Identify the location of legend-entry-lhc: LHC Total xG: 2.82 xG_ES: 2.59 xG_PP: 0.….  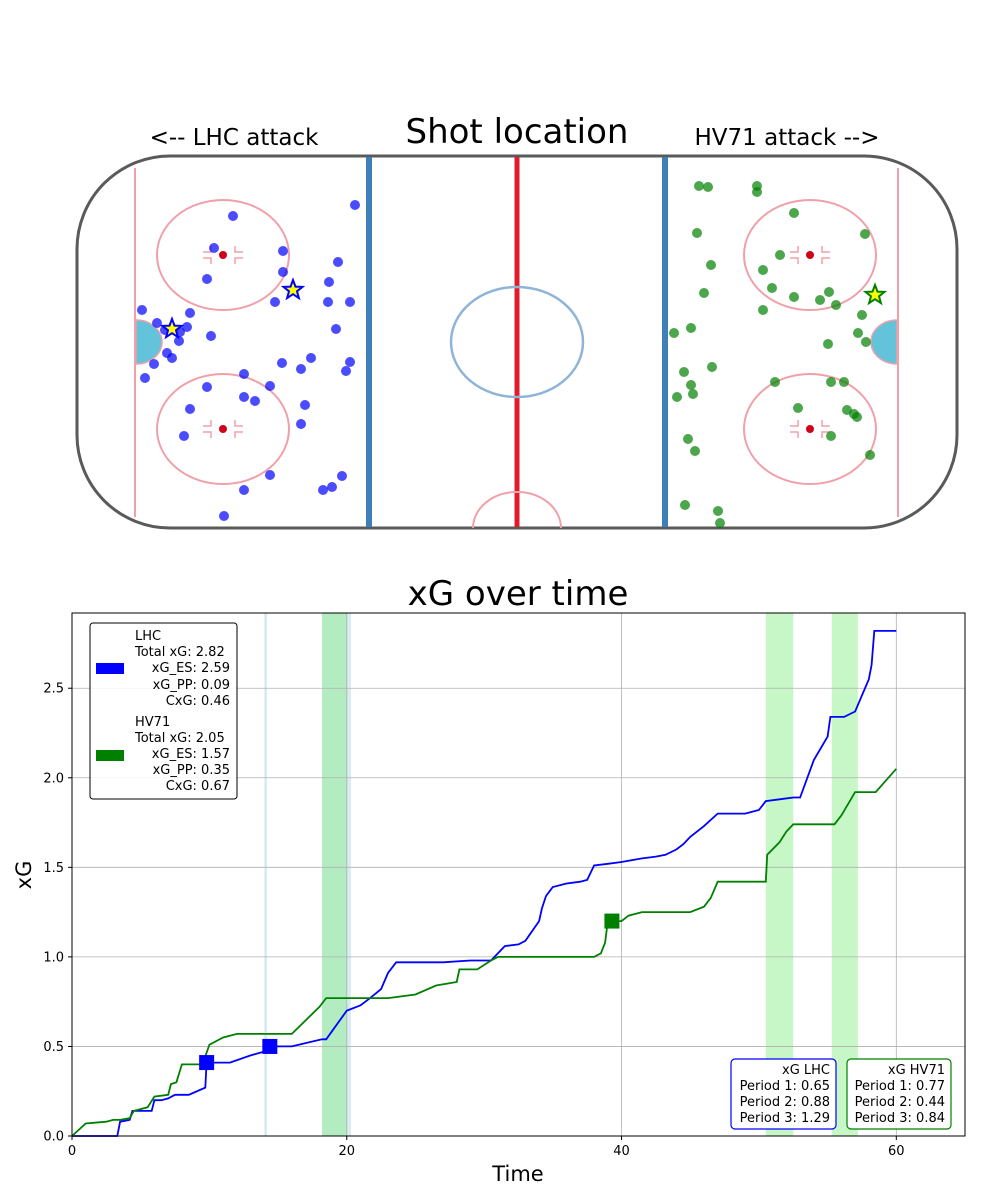
(163, 669).